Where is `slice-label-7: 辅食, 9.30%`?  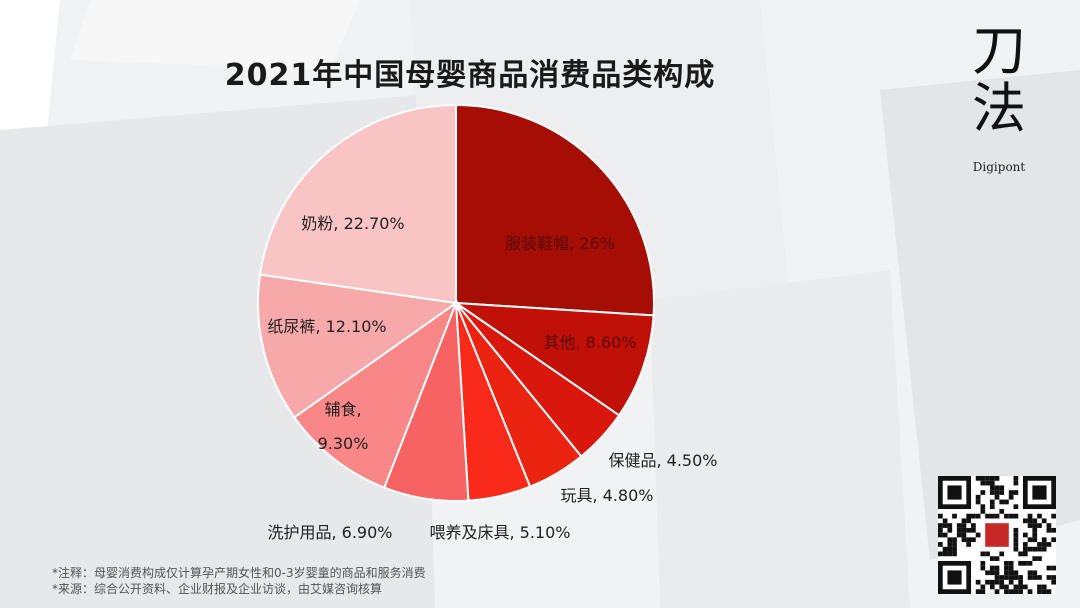
slice-label-7: 辅食, 9.30% is located at coordinates (343, 426).